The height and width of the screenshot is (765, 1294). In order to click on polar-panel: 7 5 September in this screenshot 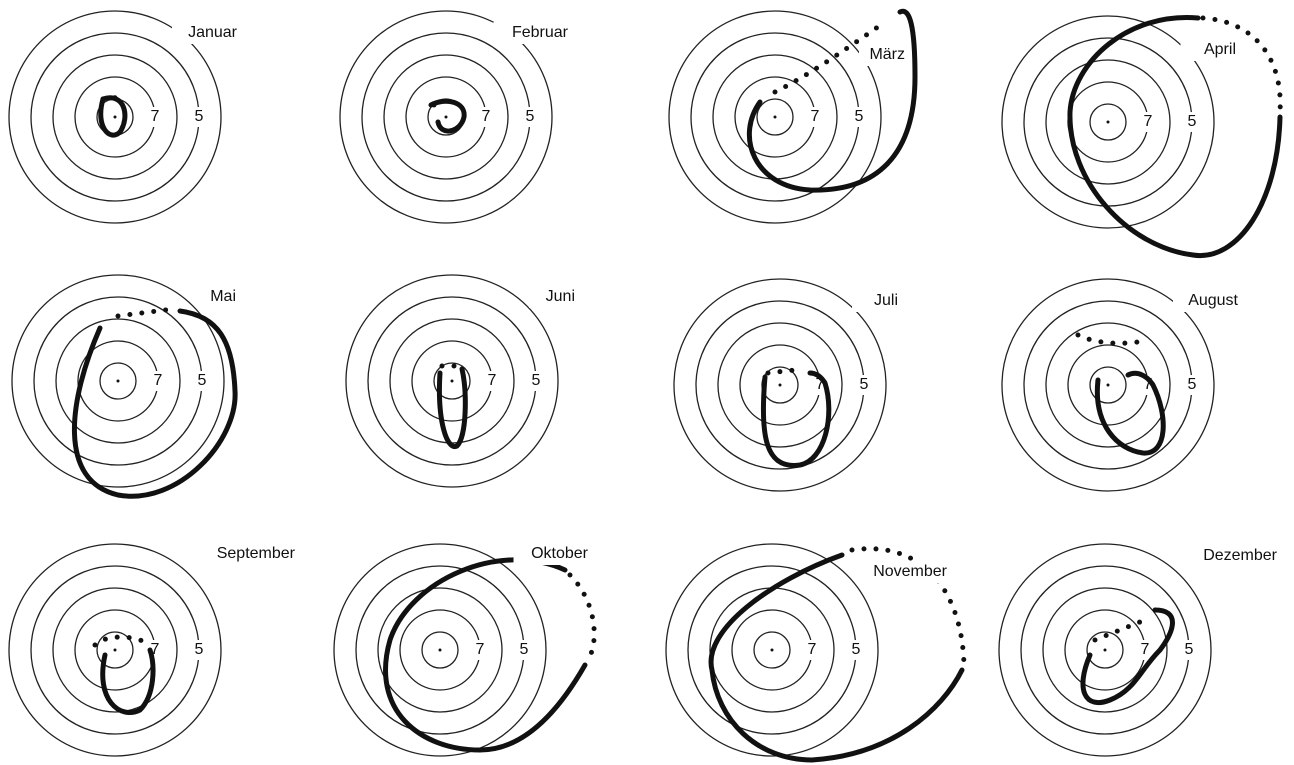, I will do `click(153, 650)`.